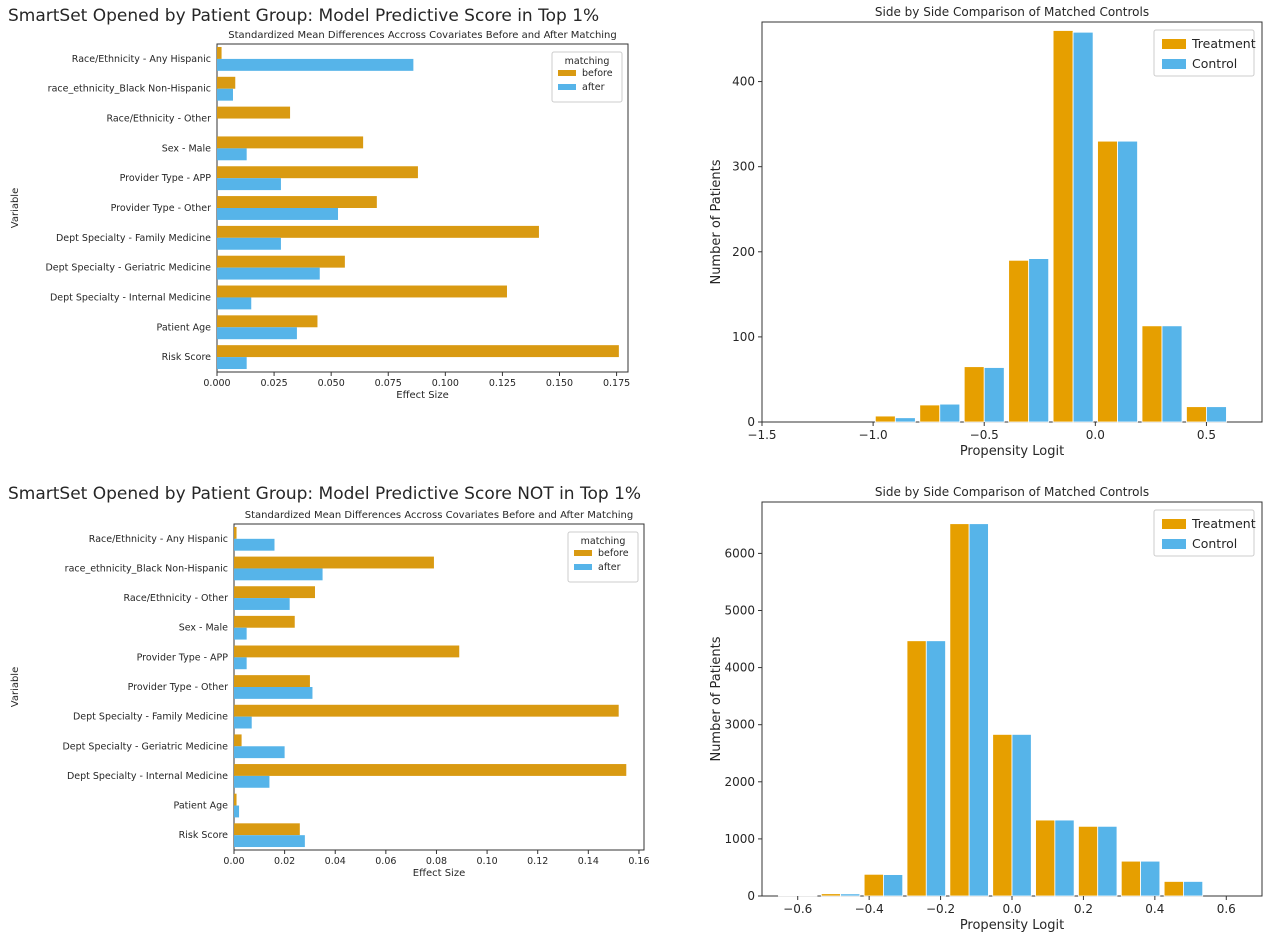 Image resolution: width=1280 pixels, height=943 pixels. I want to click on x-tick-label: −0.5, so click(984, 435).